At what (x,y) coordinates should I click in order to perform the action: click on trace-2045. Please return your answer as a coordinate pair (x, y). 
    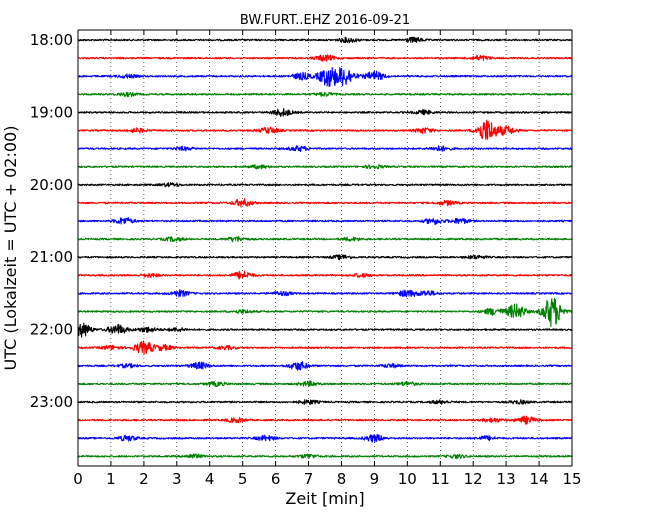
    Looking at the image, I should click on (325, 239).